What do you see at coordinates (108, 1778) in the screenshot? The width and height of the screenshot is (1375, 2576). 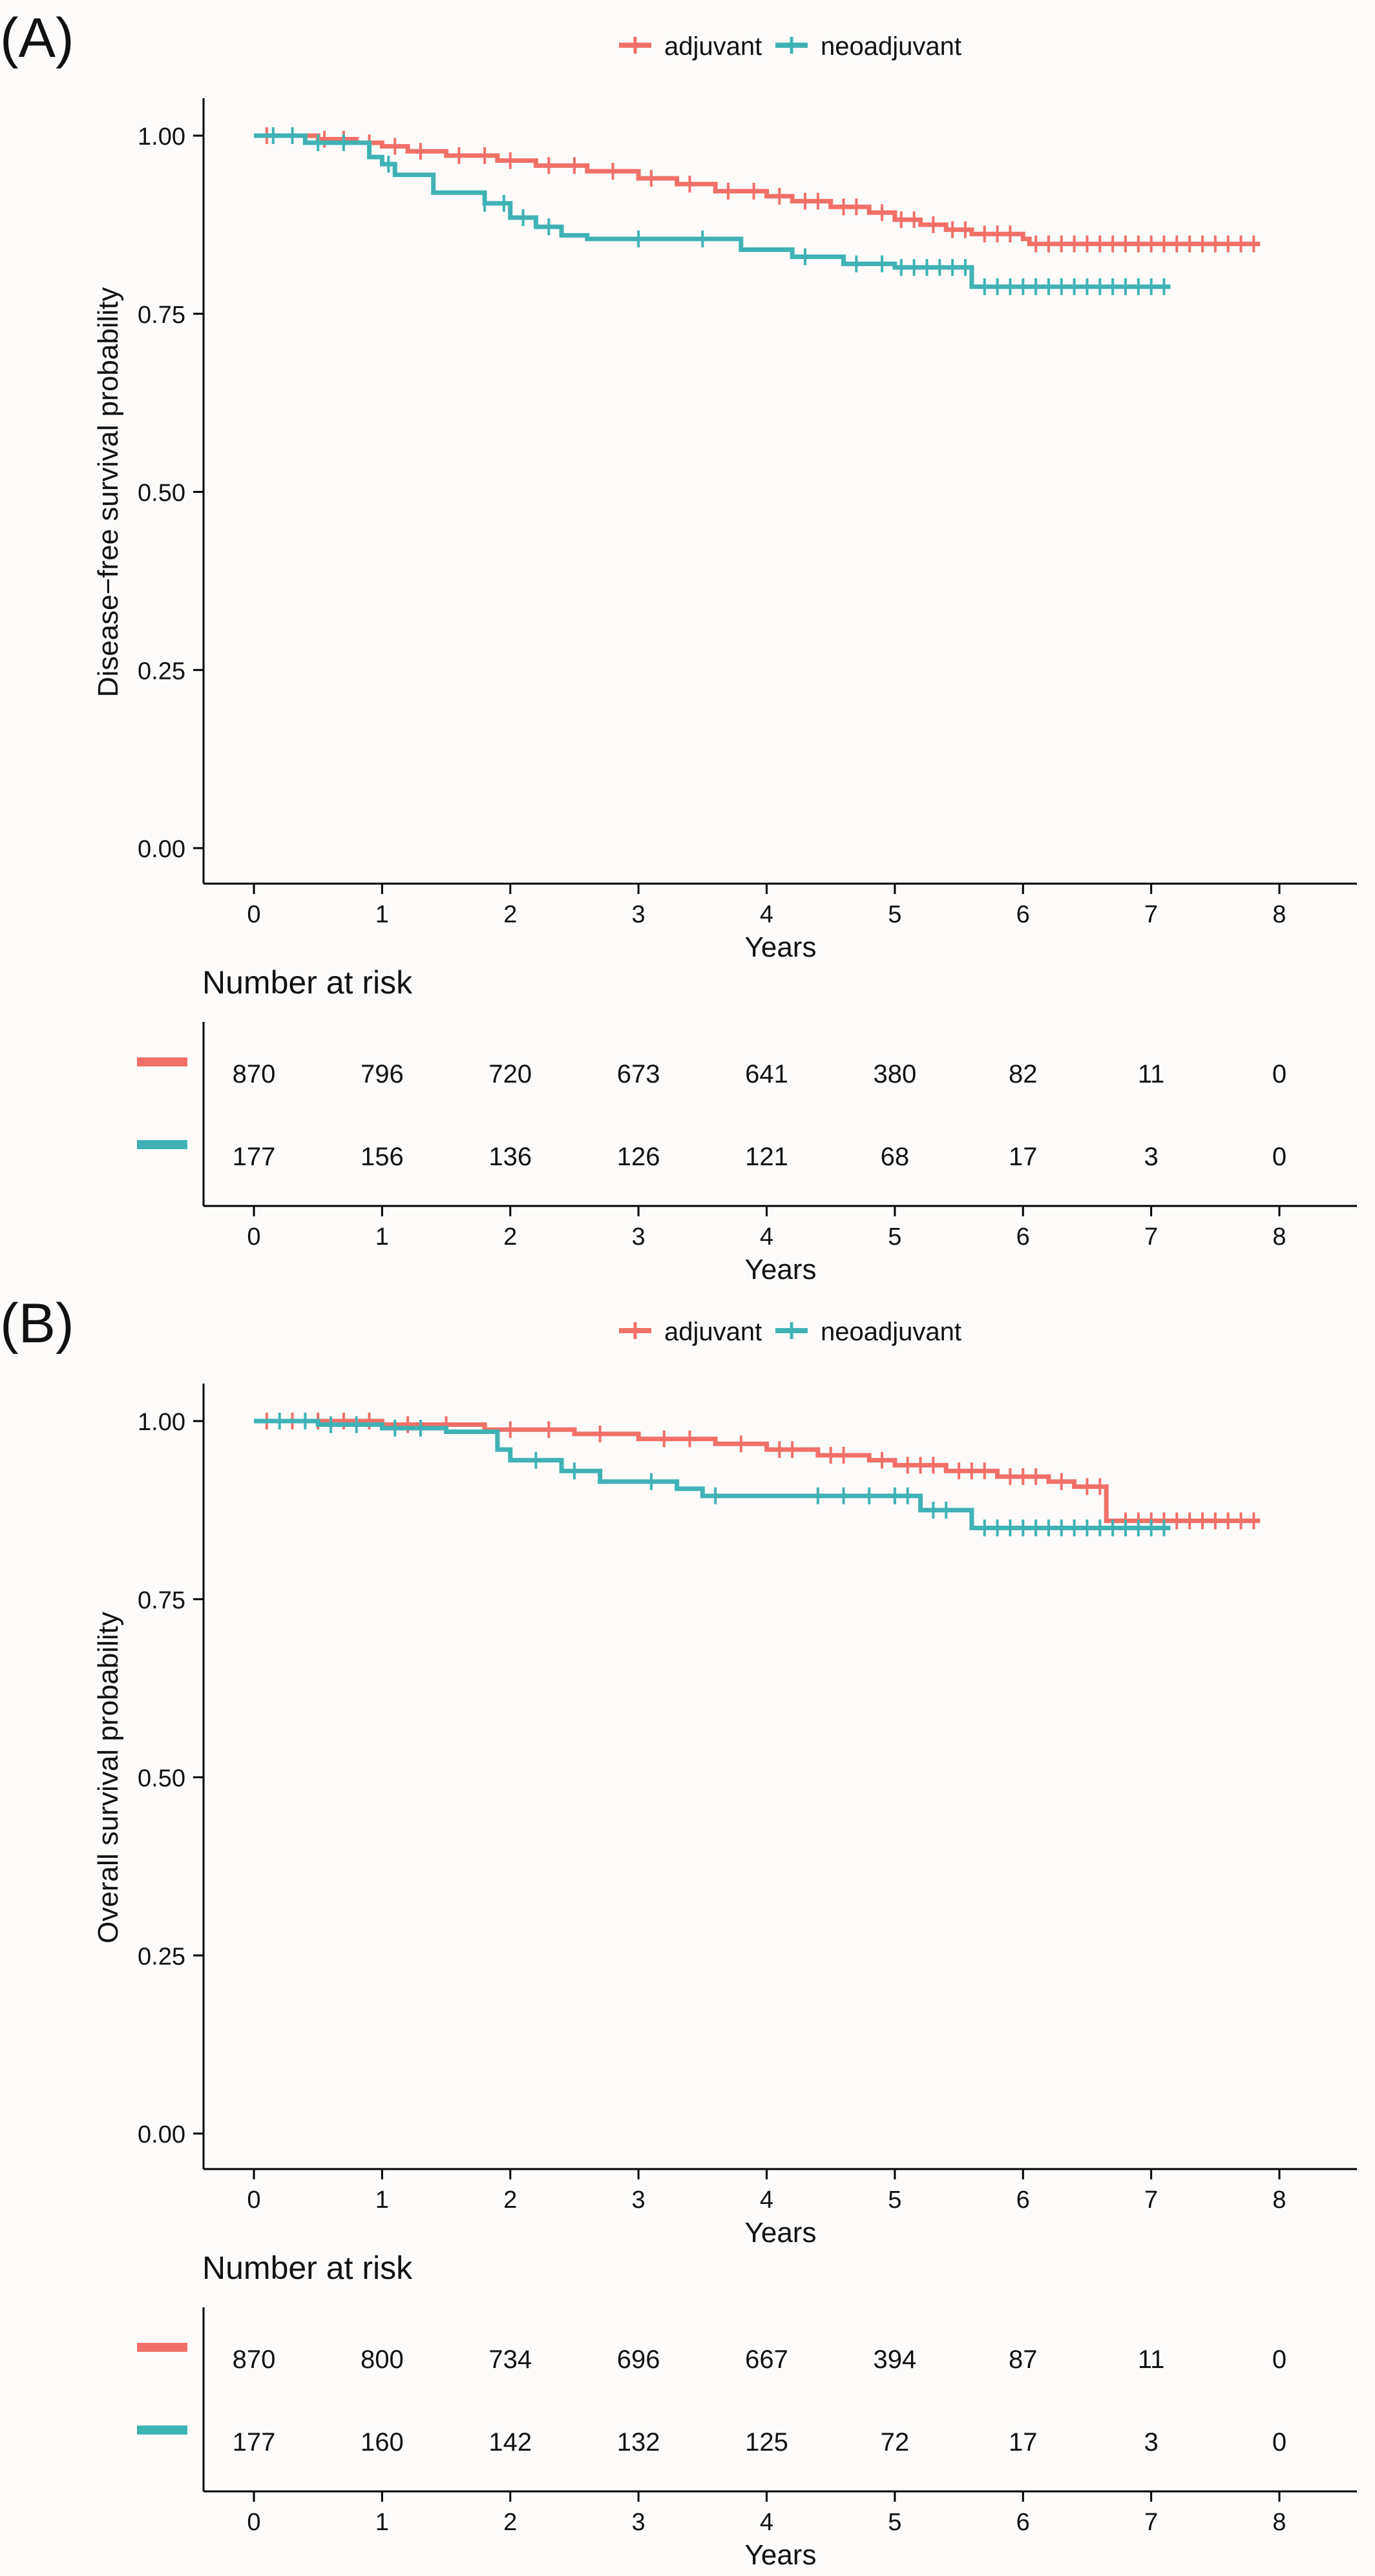 I see `y-axis-title: Overall survival probability` at bounding box center [108, 1778].